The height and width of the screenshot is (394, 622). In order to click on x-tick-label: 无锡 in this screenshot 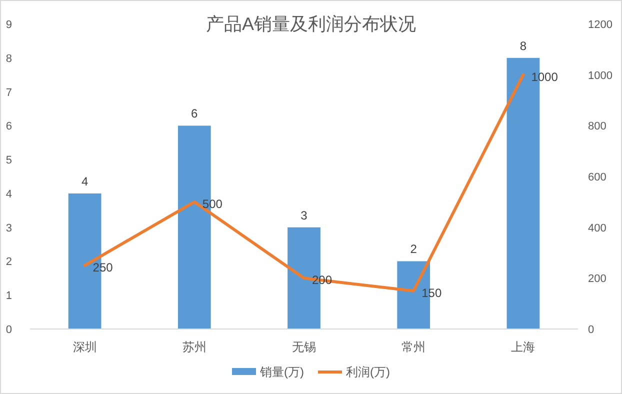, I will do `click(304, 347)`.